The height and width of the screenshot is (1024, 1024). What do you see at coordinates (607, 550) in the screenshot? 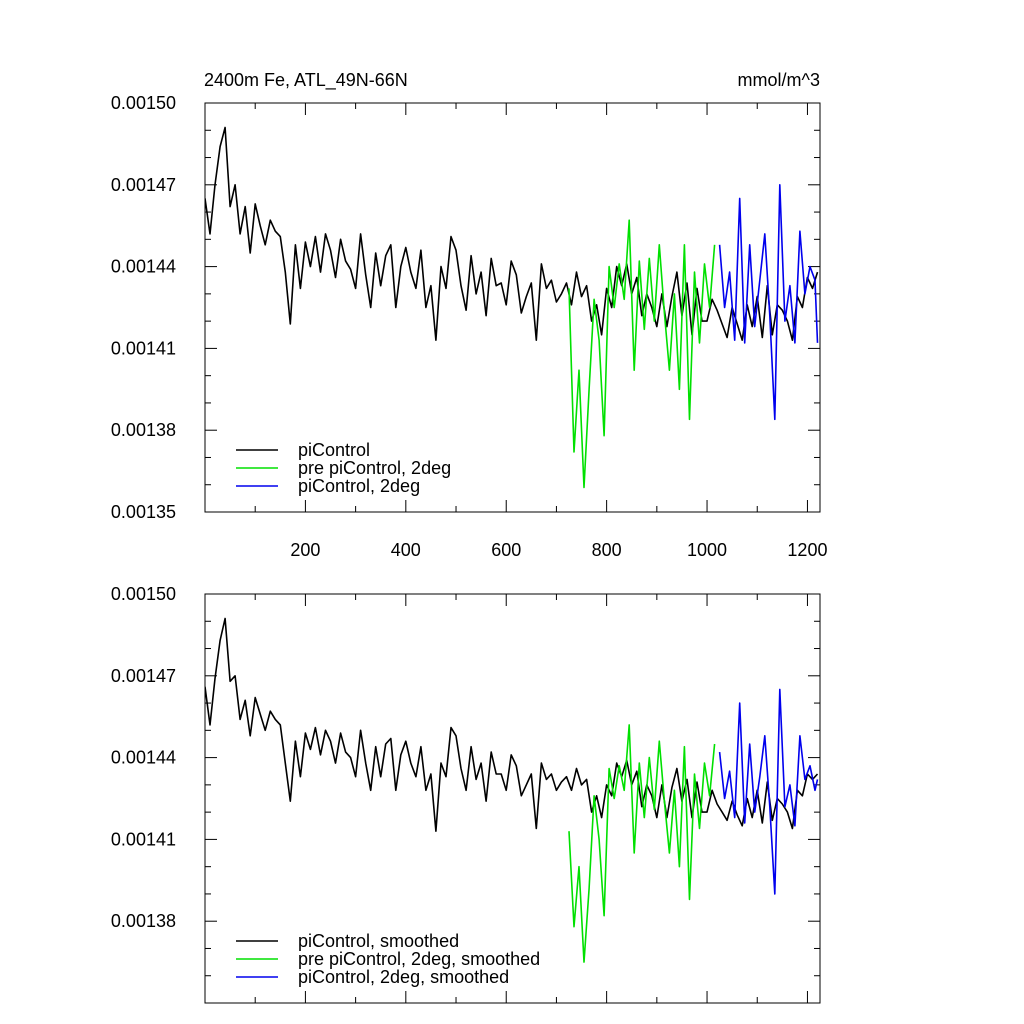
I see `x-tick-label: 800` at bounding box center [607, 550].